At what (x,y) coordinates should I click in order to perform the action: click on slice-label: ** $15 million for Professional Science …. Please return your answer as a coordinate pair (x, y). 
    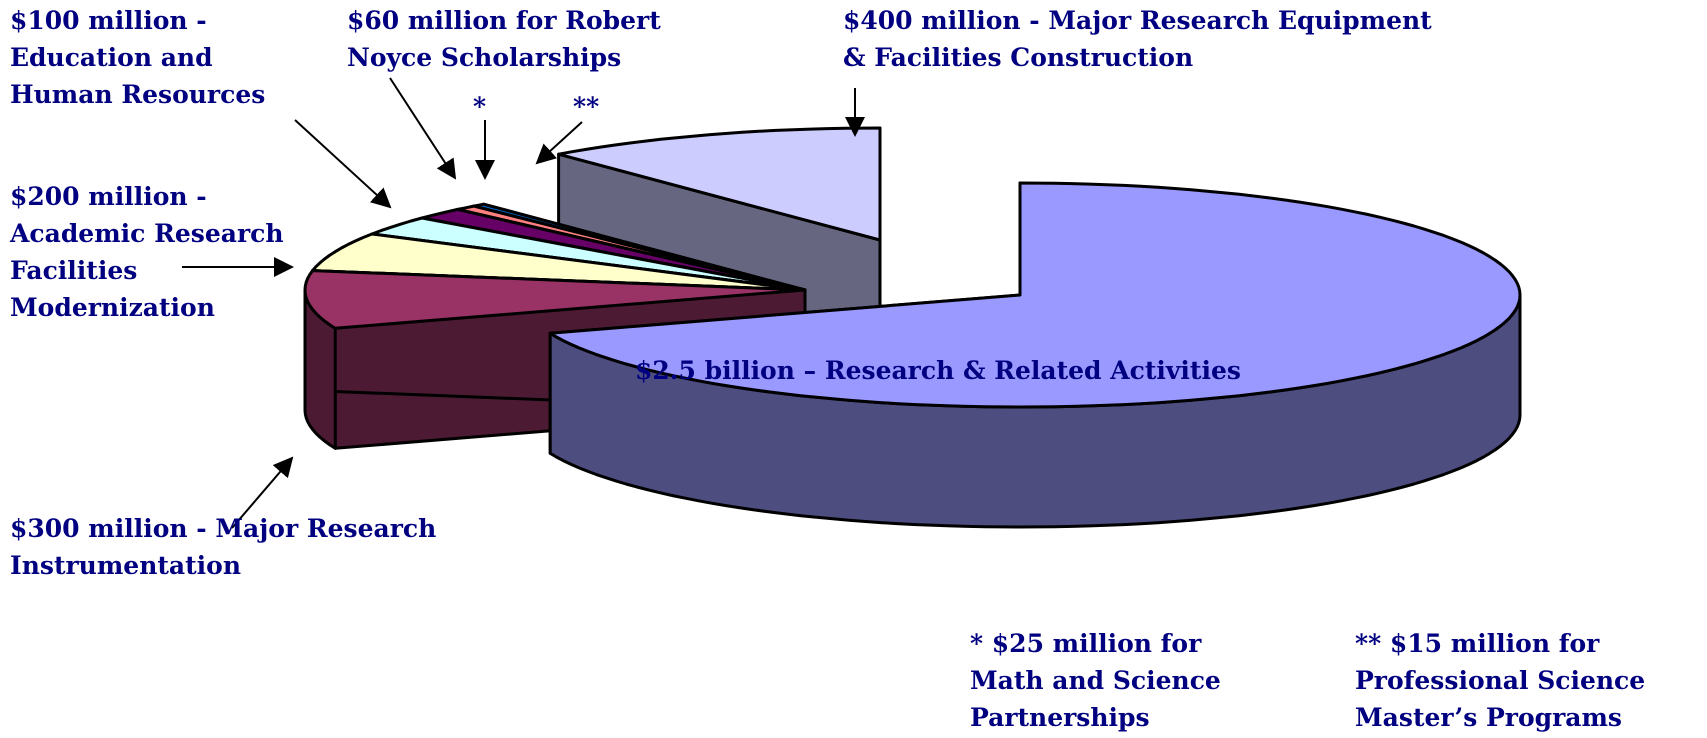
    Looking at the image, I should click on (1500, 680).